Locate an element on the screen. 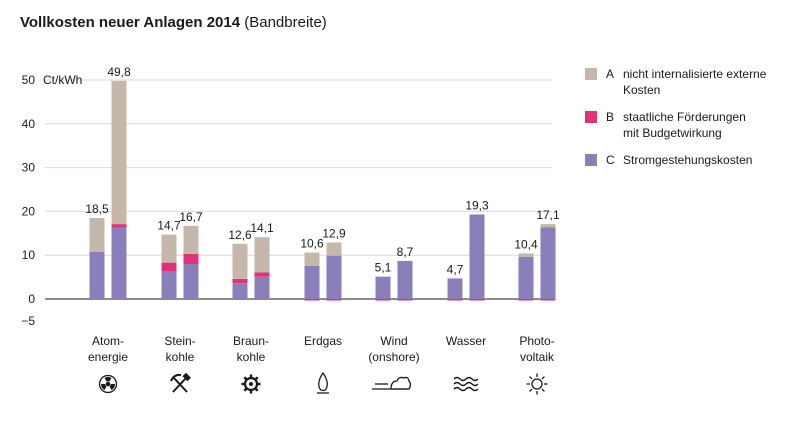 The height and width of the screenshot is (422, 800). flame-icon is located at coordinates (323, 382).